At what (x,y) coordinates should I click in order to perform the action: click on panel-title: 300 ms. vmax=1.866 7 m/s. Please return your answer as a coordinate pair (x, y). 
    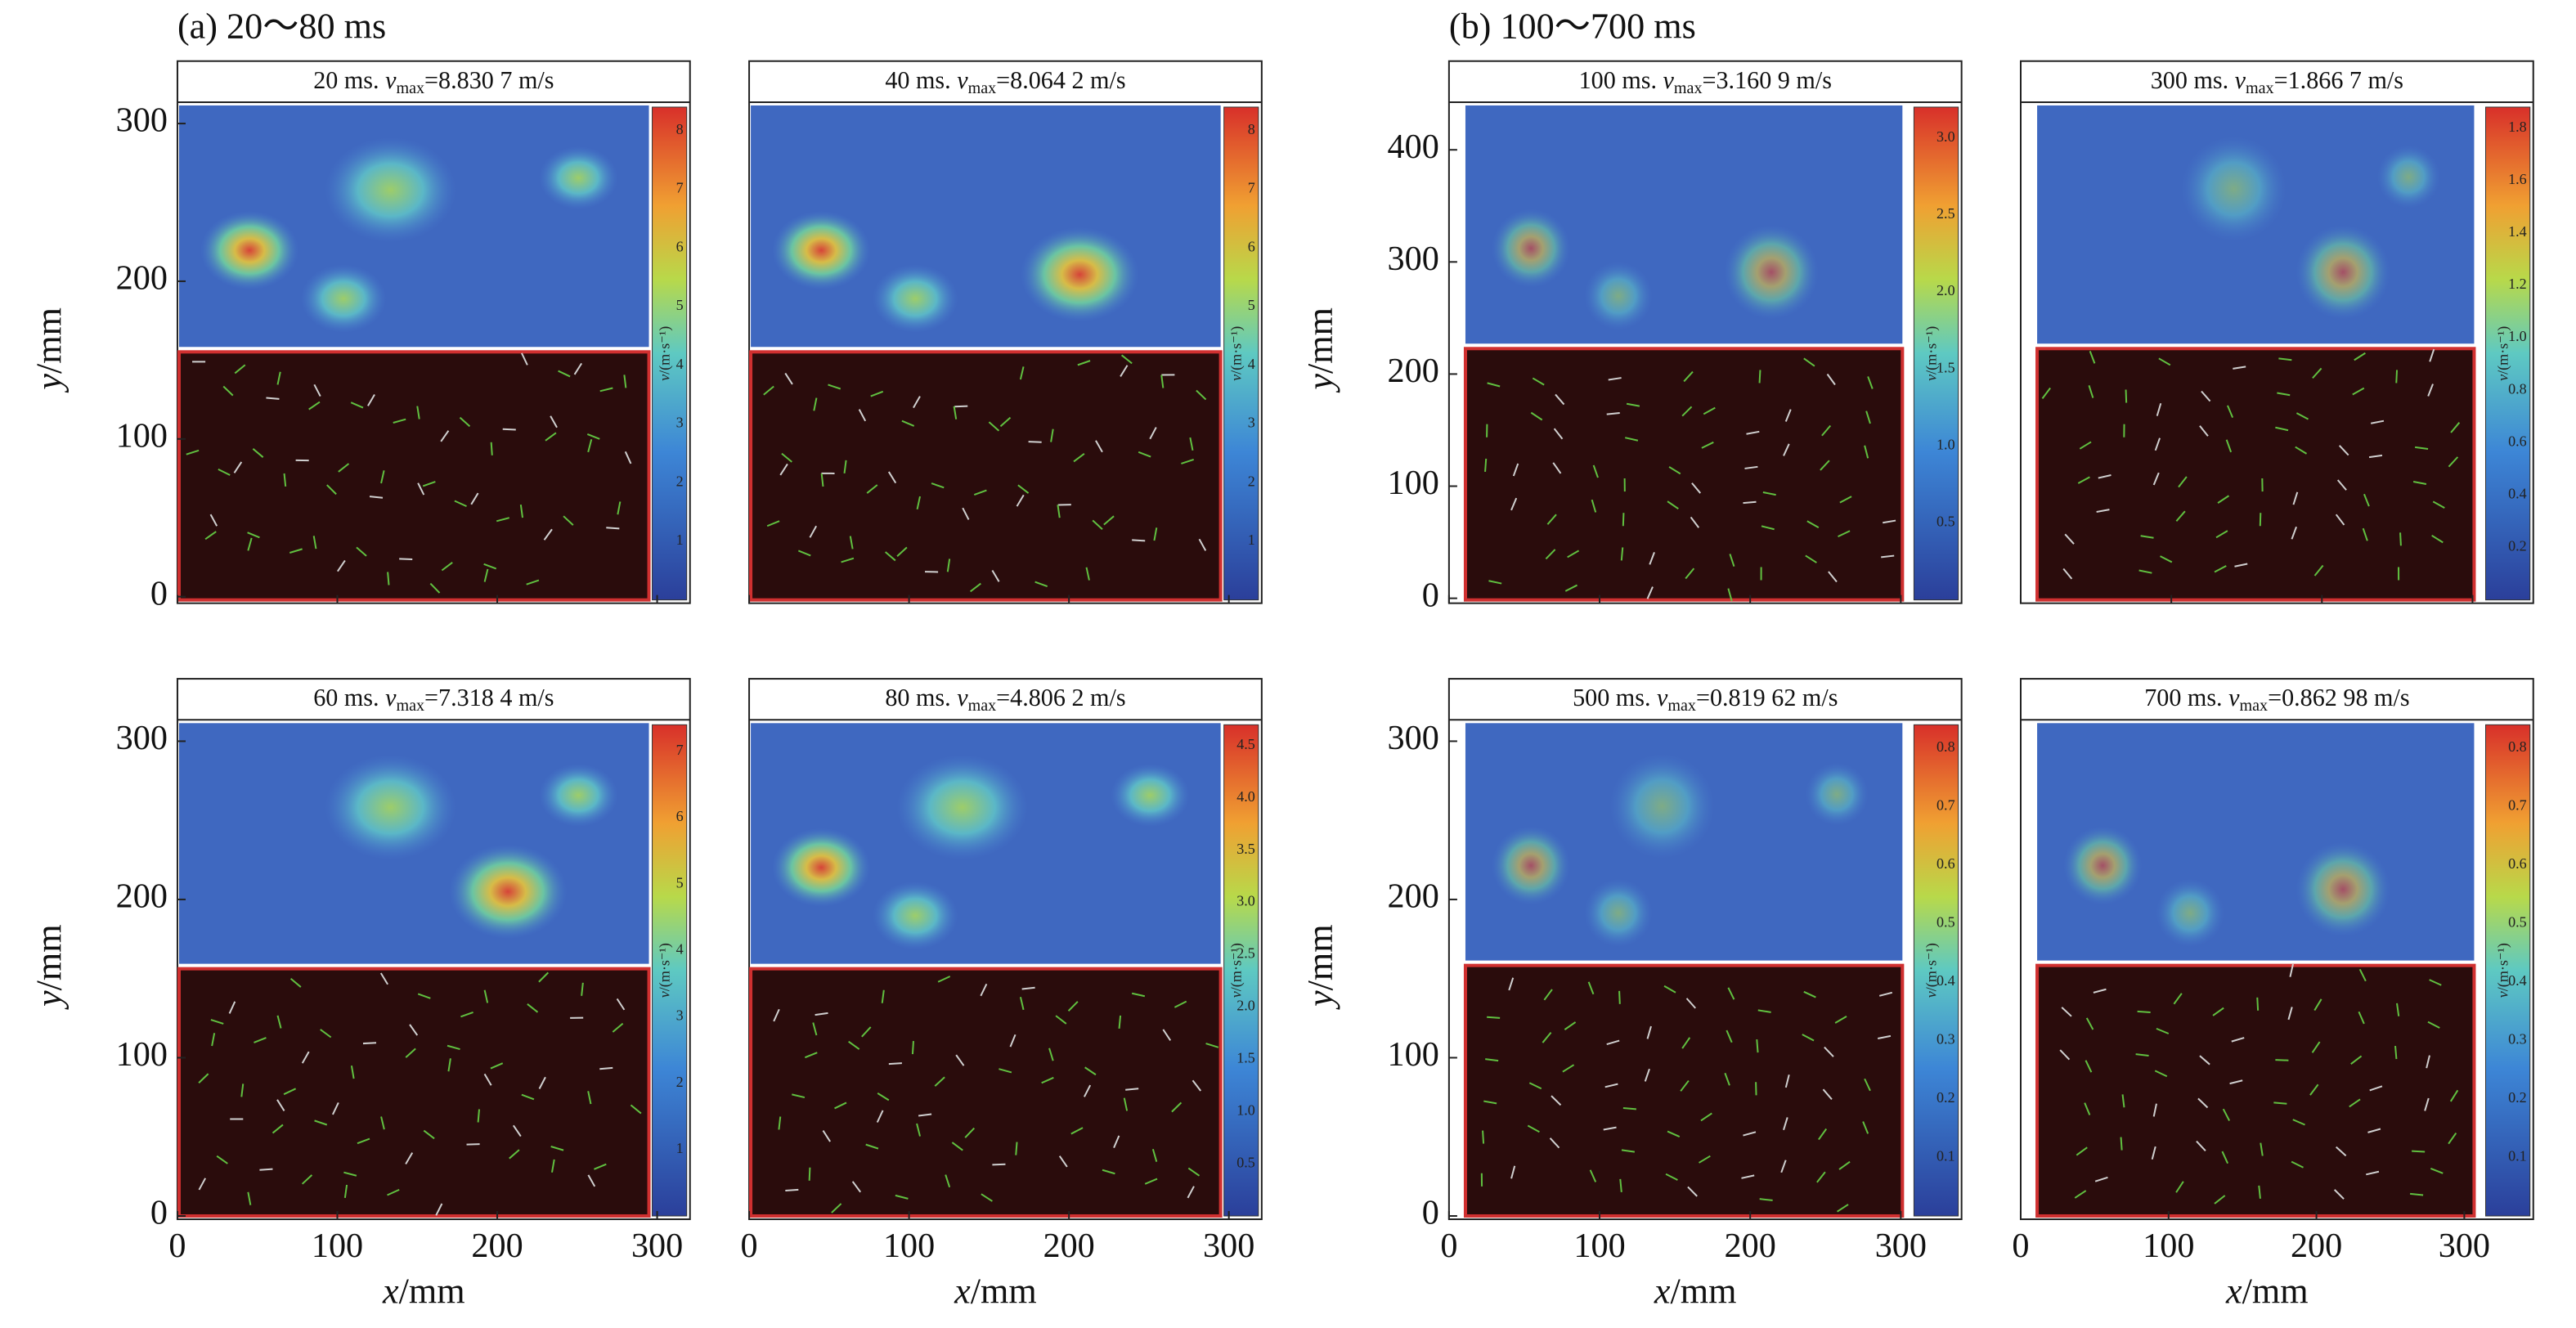
    Looking at the image, I should click on (2277, 81).